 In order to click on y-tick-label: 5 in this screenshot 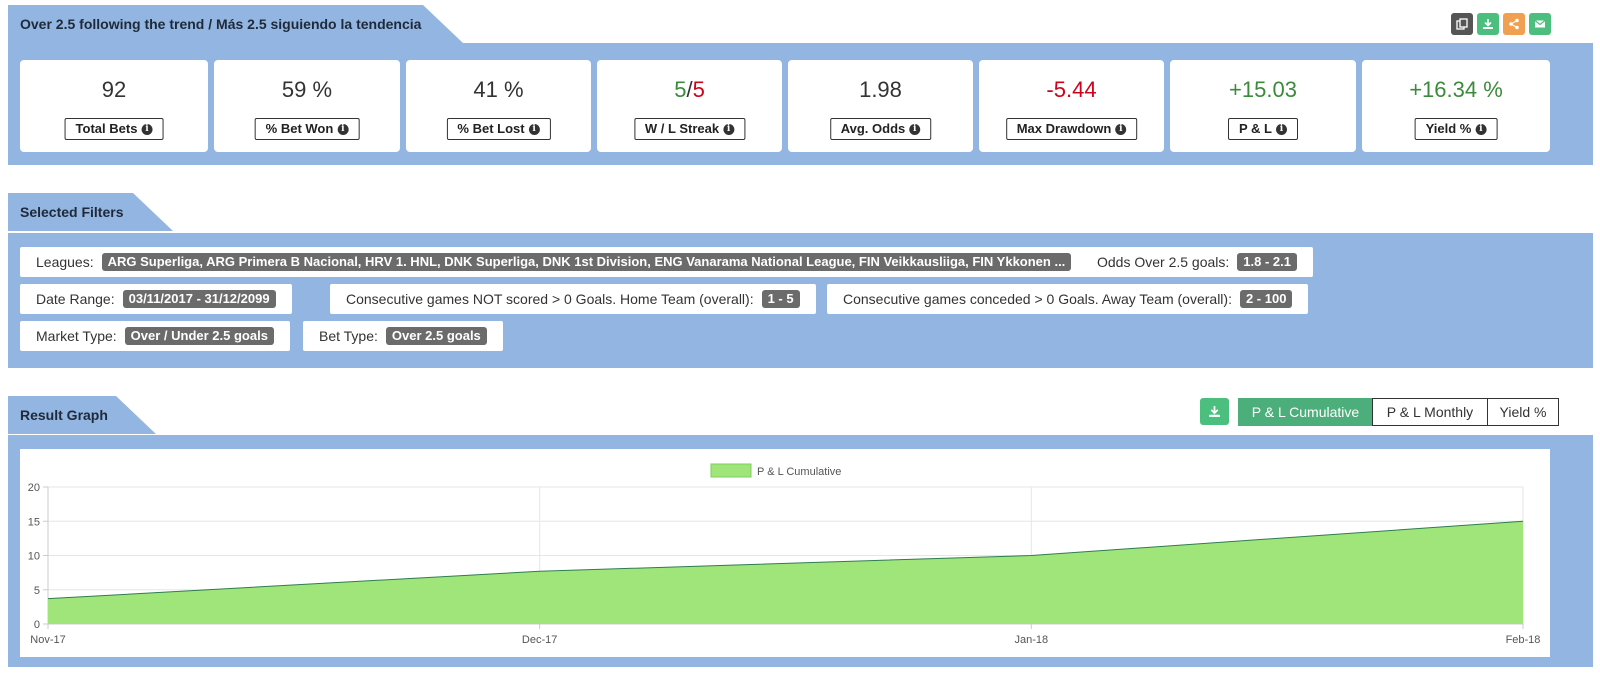, I will do `click(37, 591)`.